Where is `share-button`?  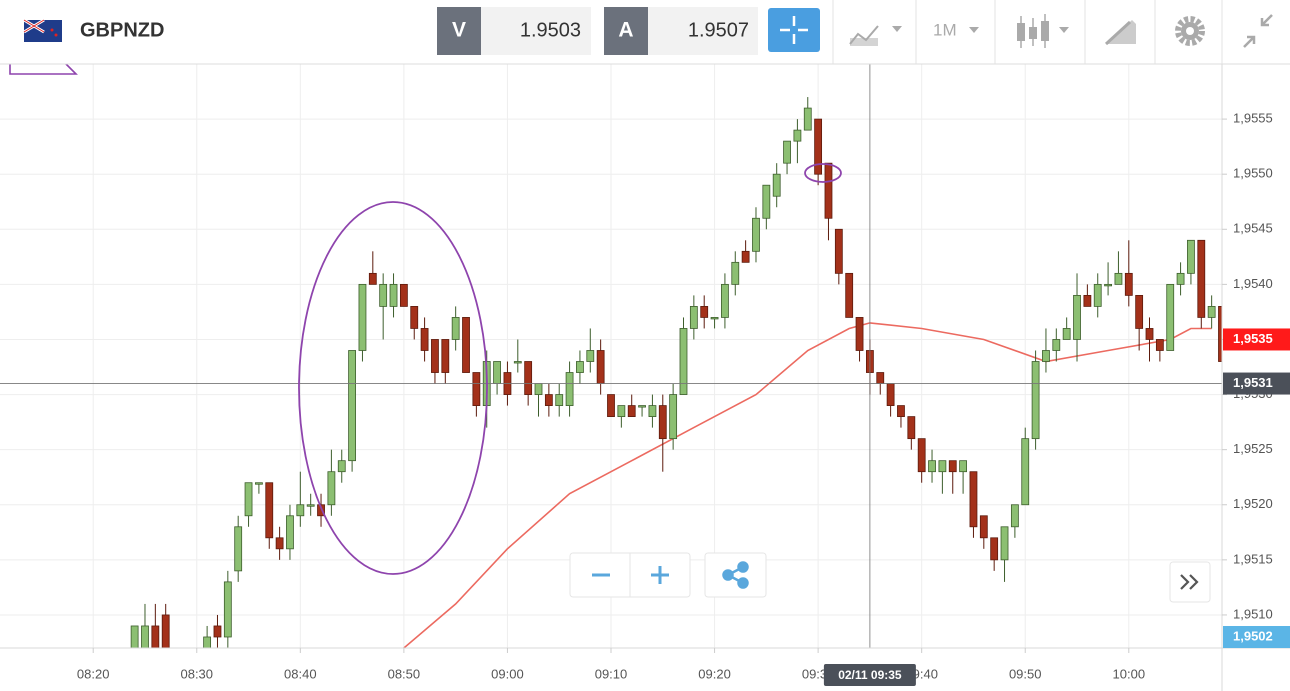
share-button is located at coordinates (735, 575).